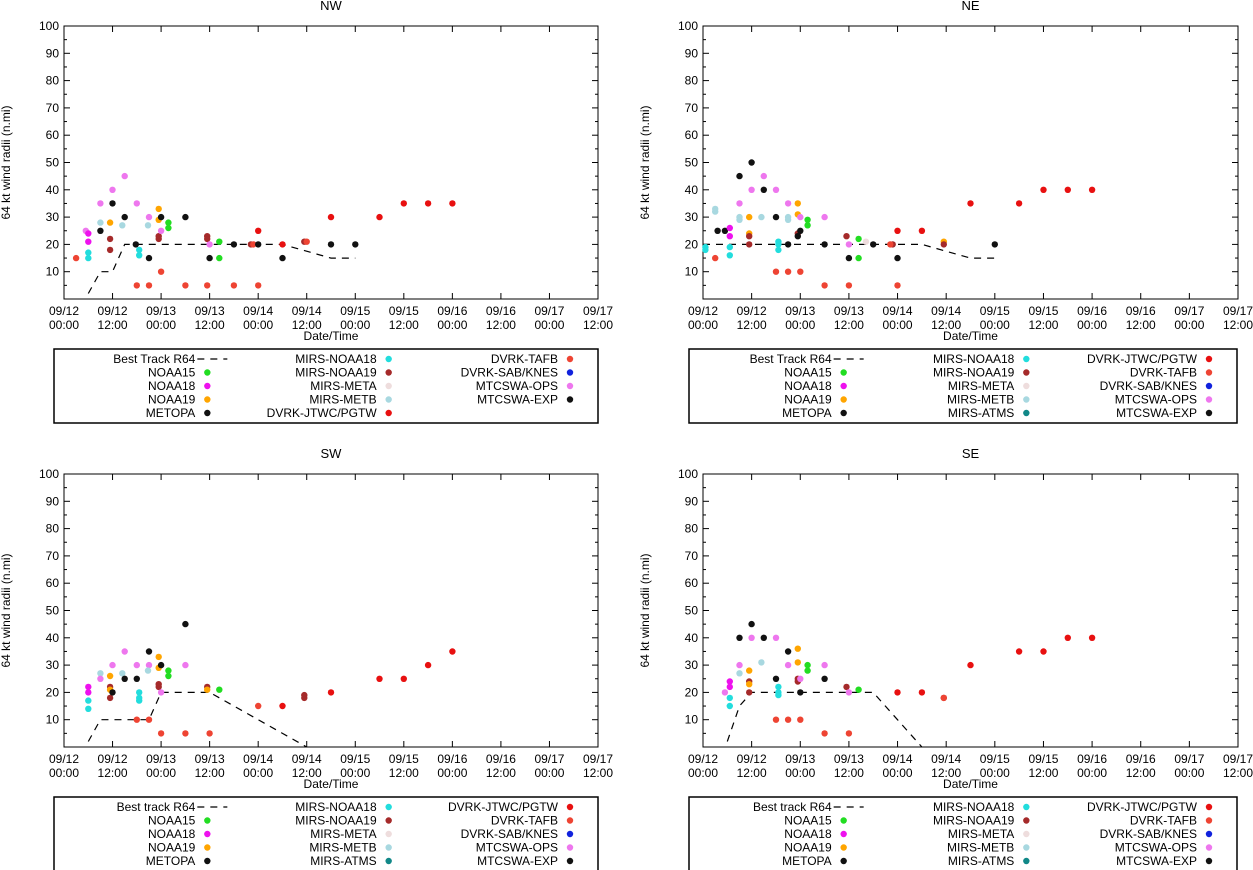  Describe the element at coordinates (210, 311) in the screenshot. I see `x-tick-date: 09/13` at that location.